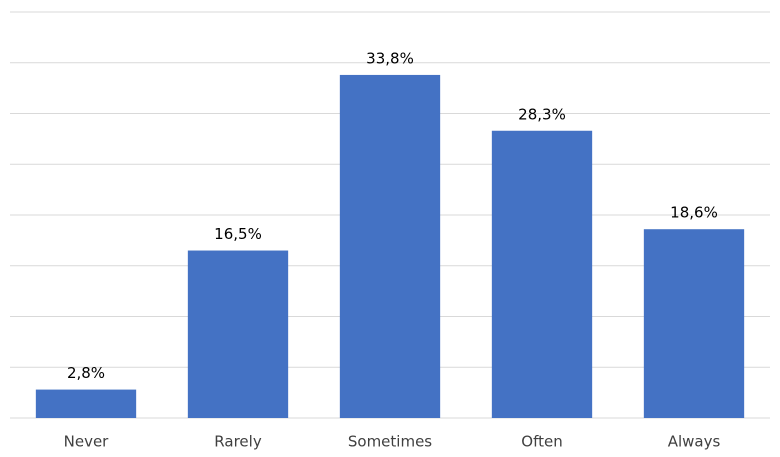 Image resolution: width=780 pixels, height=457 pixels. I want to click on data-label: 2,8%, so click(86, 373).